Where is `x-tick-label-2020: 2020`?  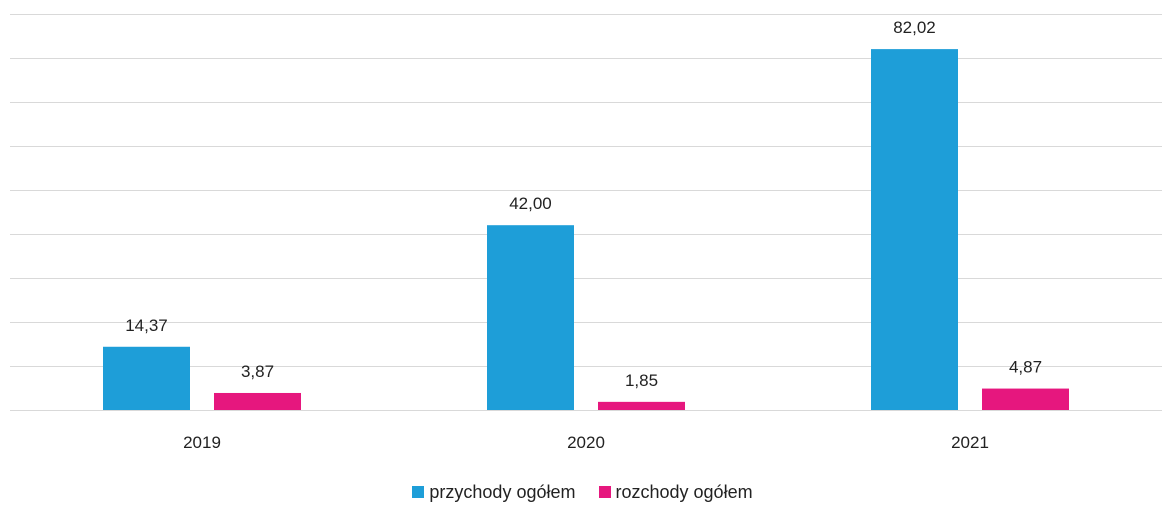
x-tick-label-2020: 2020 is located at coordinates (586, 442).